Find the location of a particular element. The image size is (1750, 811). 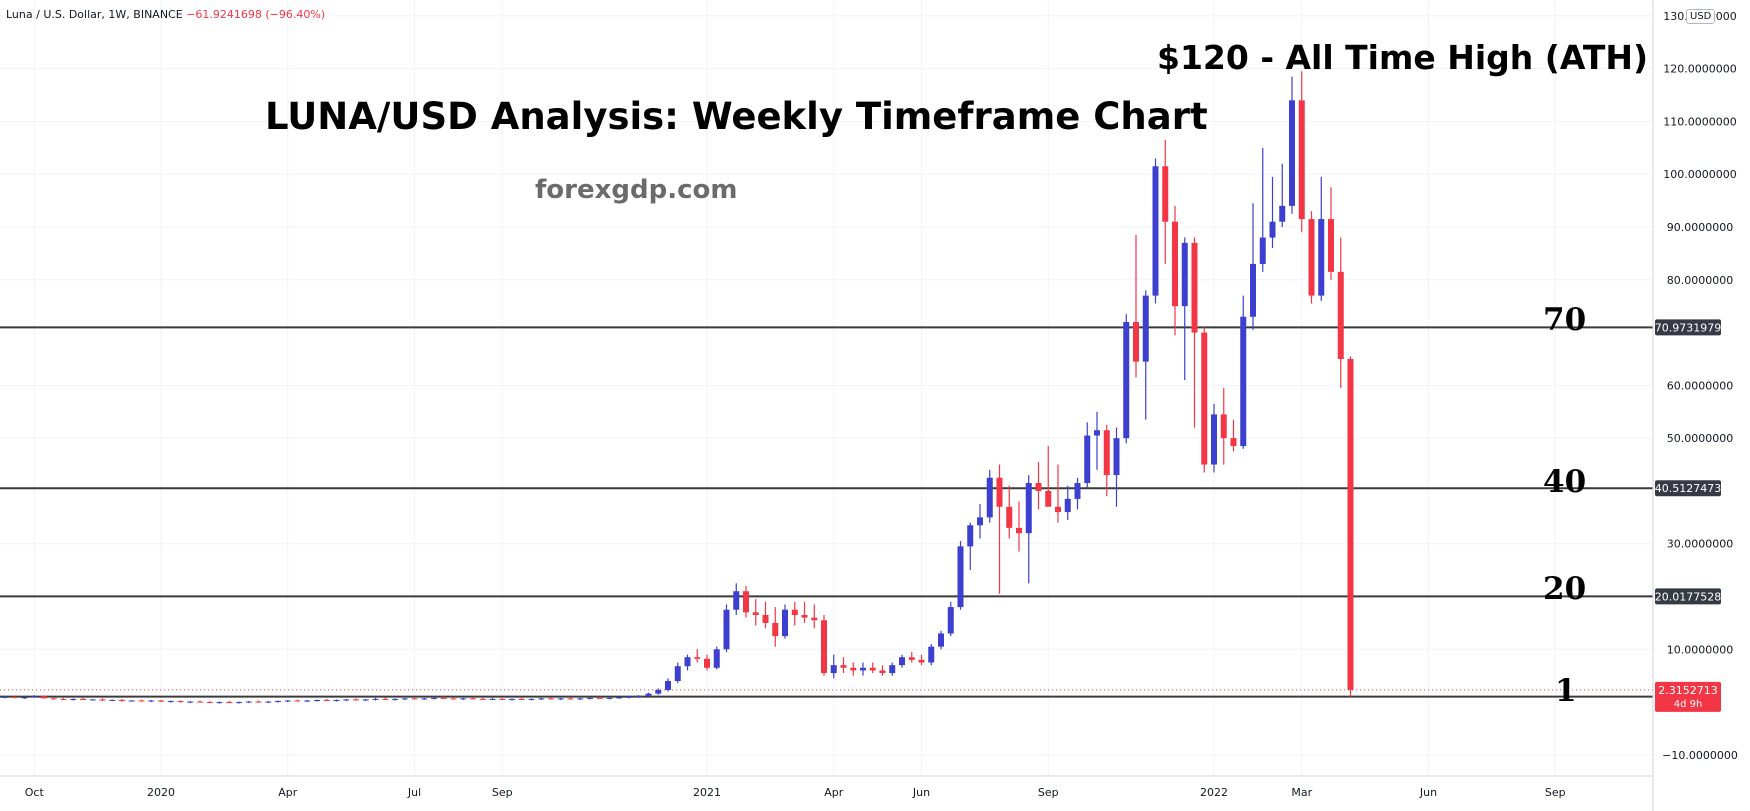

time-tick-label: Mar is located at coordinates (1301, 792).